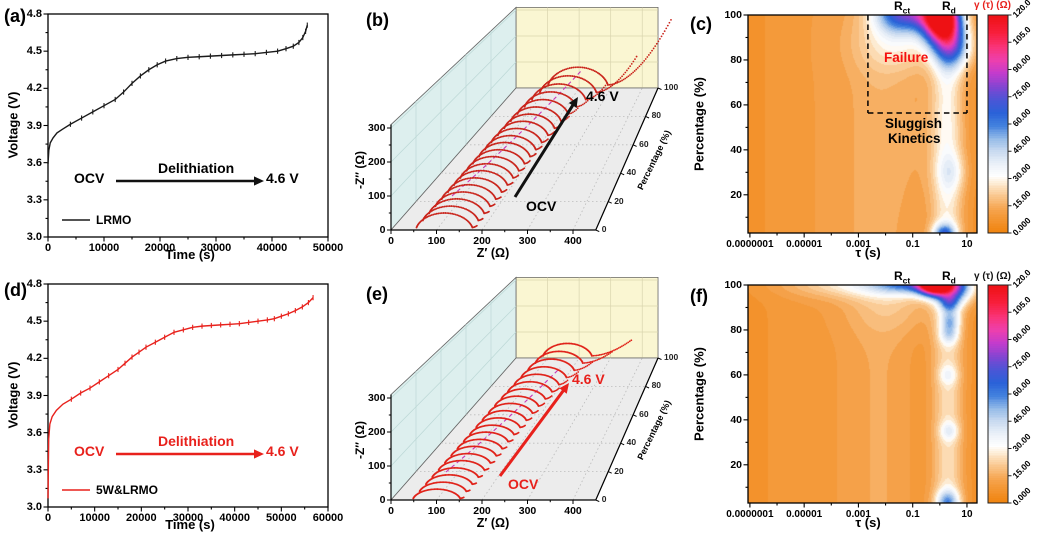 This screenshot has width=1043, height=541. I want to click on tick-label: 3.3, so click(34, 199).